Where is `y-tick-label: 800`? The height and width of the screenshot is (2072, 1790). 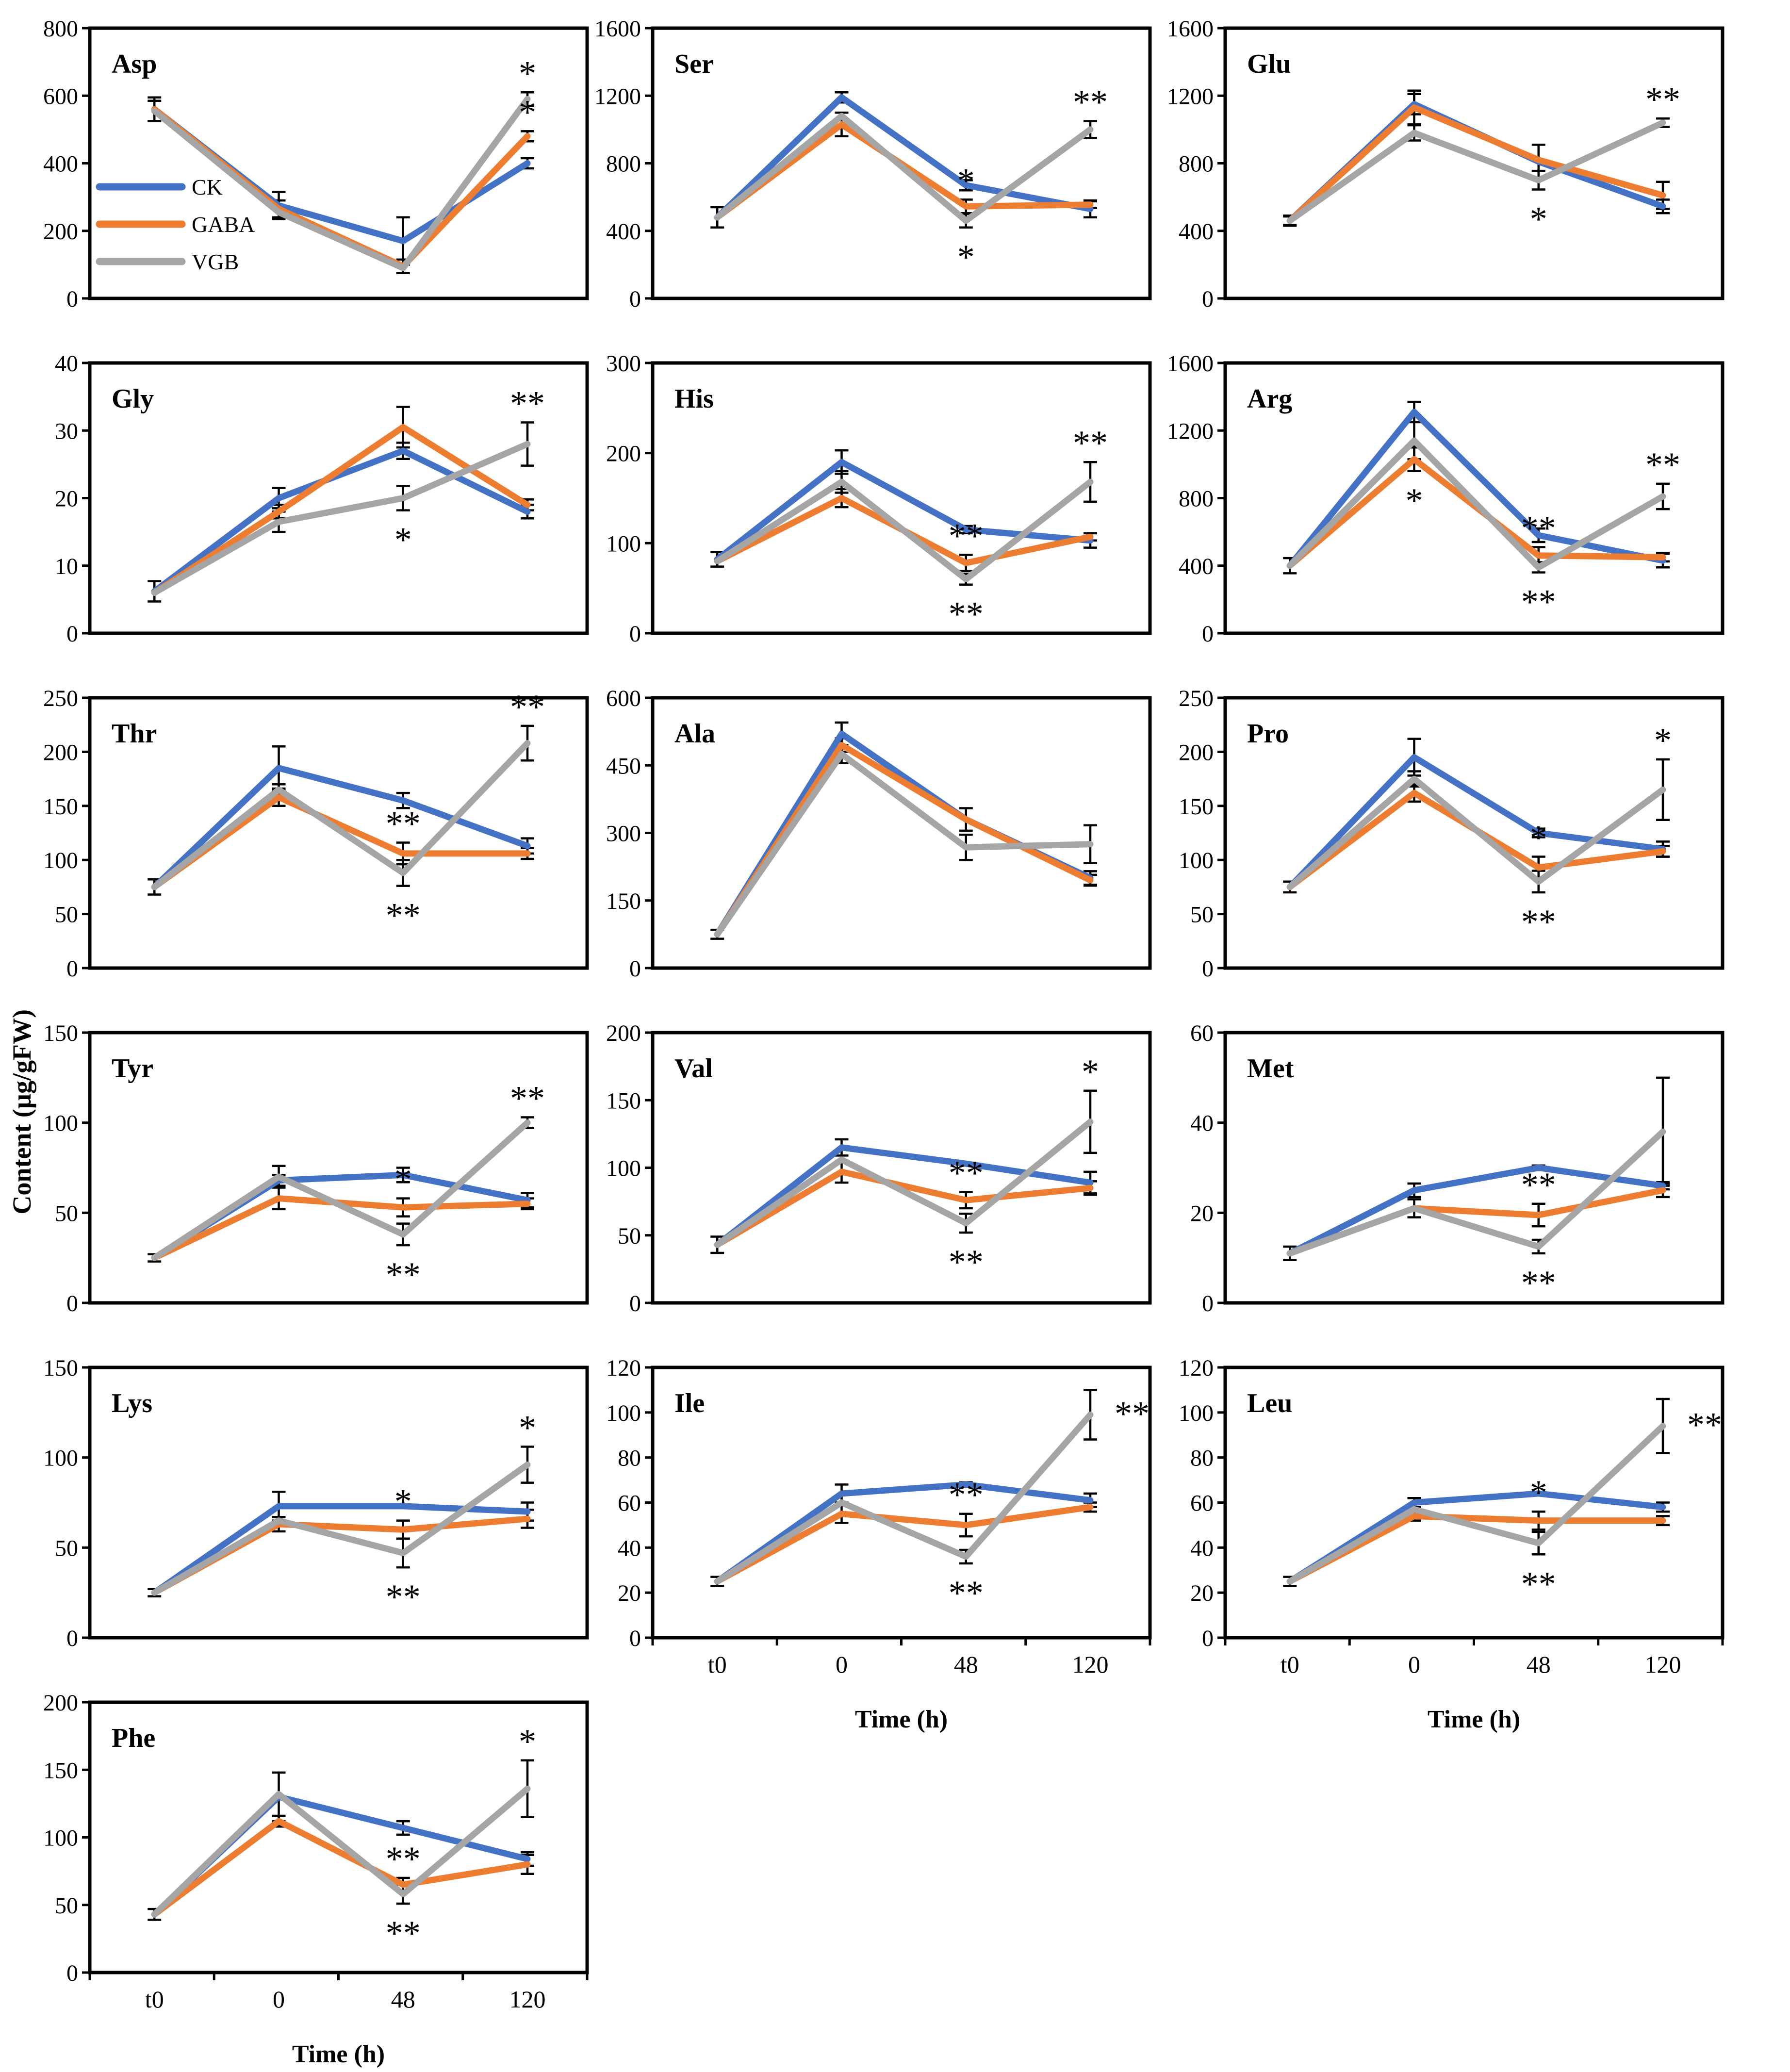 y-tick-label: 800 is located at coordinates (1196, 499).